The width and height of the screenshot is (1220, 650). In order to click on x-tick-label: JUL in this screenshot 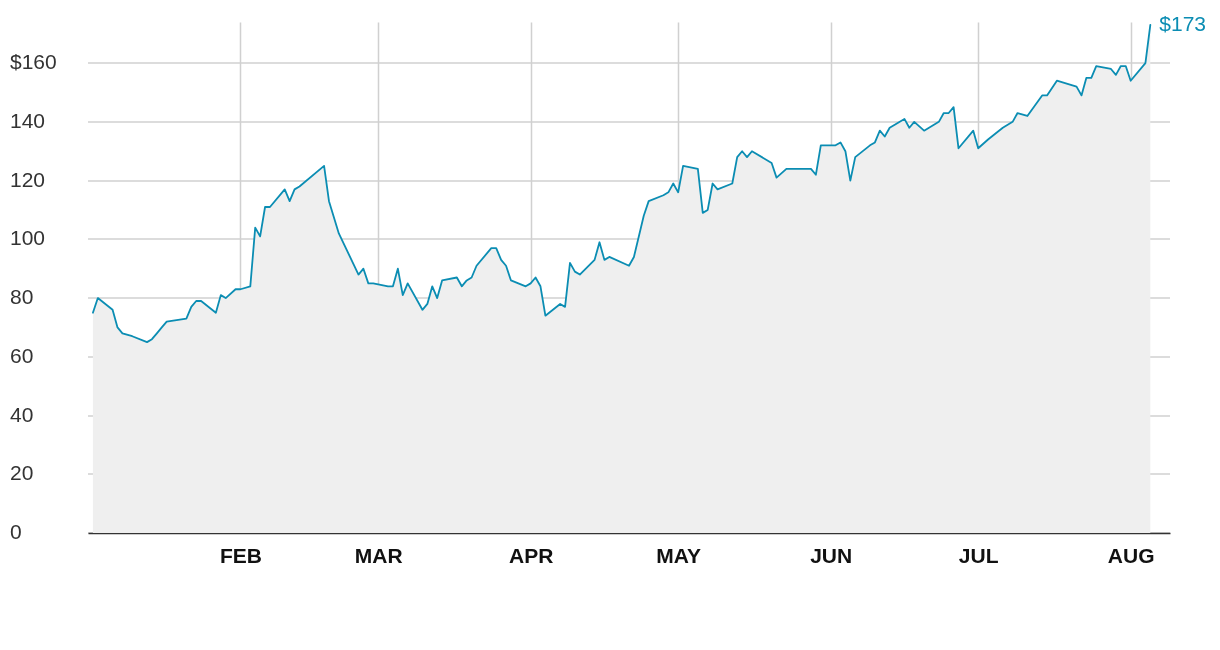, I will do `click(978, 555)`.